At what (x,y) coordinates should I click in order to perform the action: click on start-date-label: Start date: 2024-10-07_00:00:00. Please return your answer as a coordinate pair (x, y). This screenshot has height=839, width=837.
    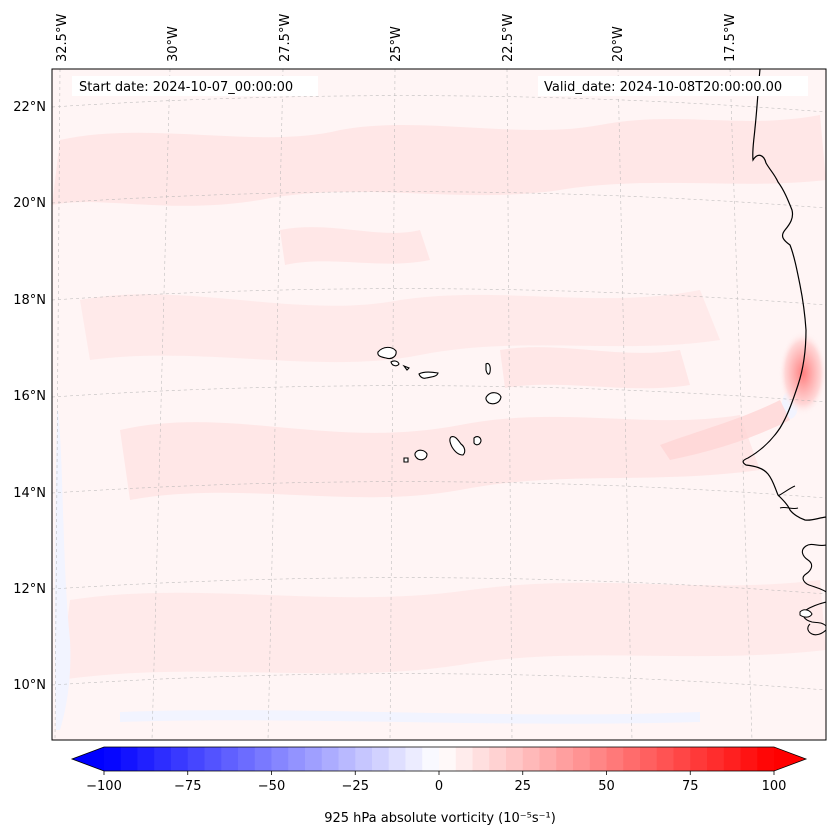
    Looking at the image, I should click on (186, 87).